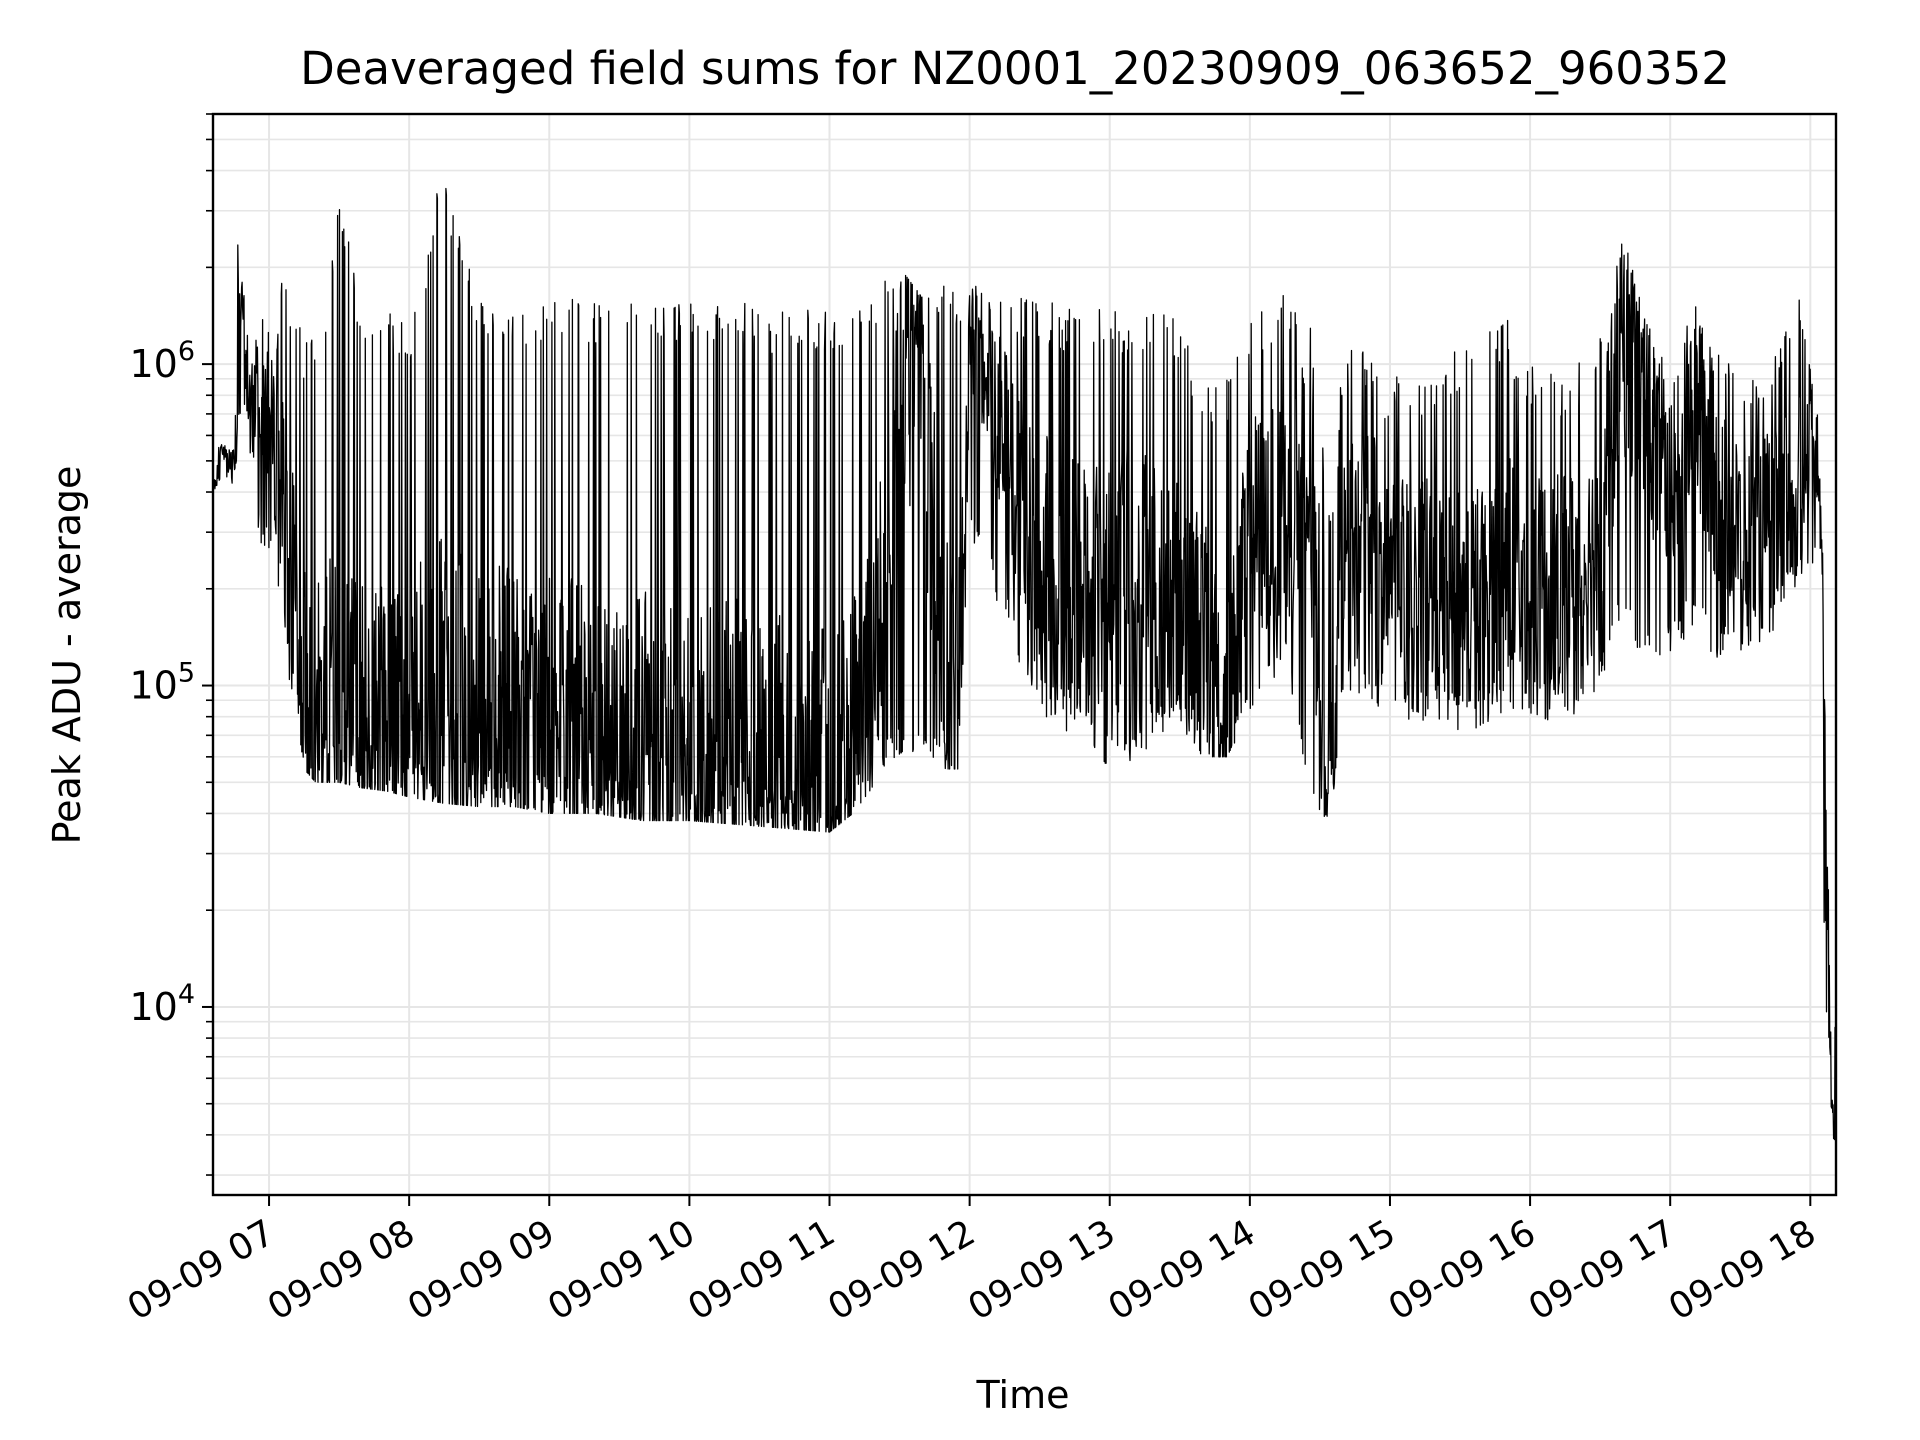  I want to click on x-axis-label: Time, so click(1023, 1395).